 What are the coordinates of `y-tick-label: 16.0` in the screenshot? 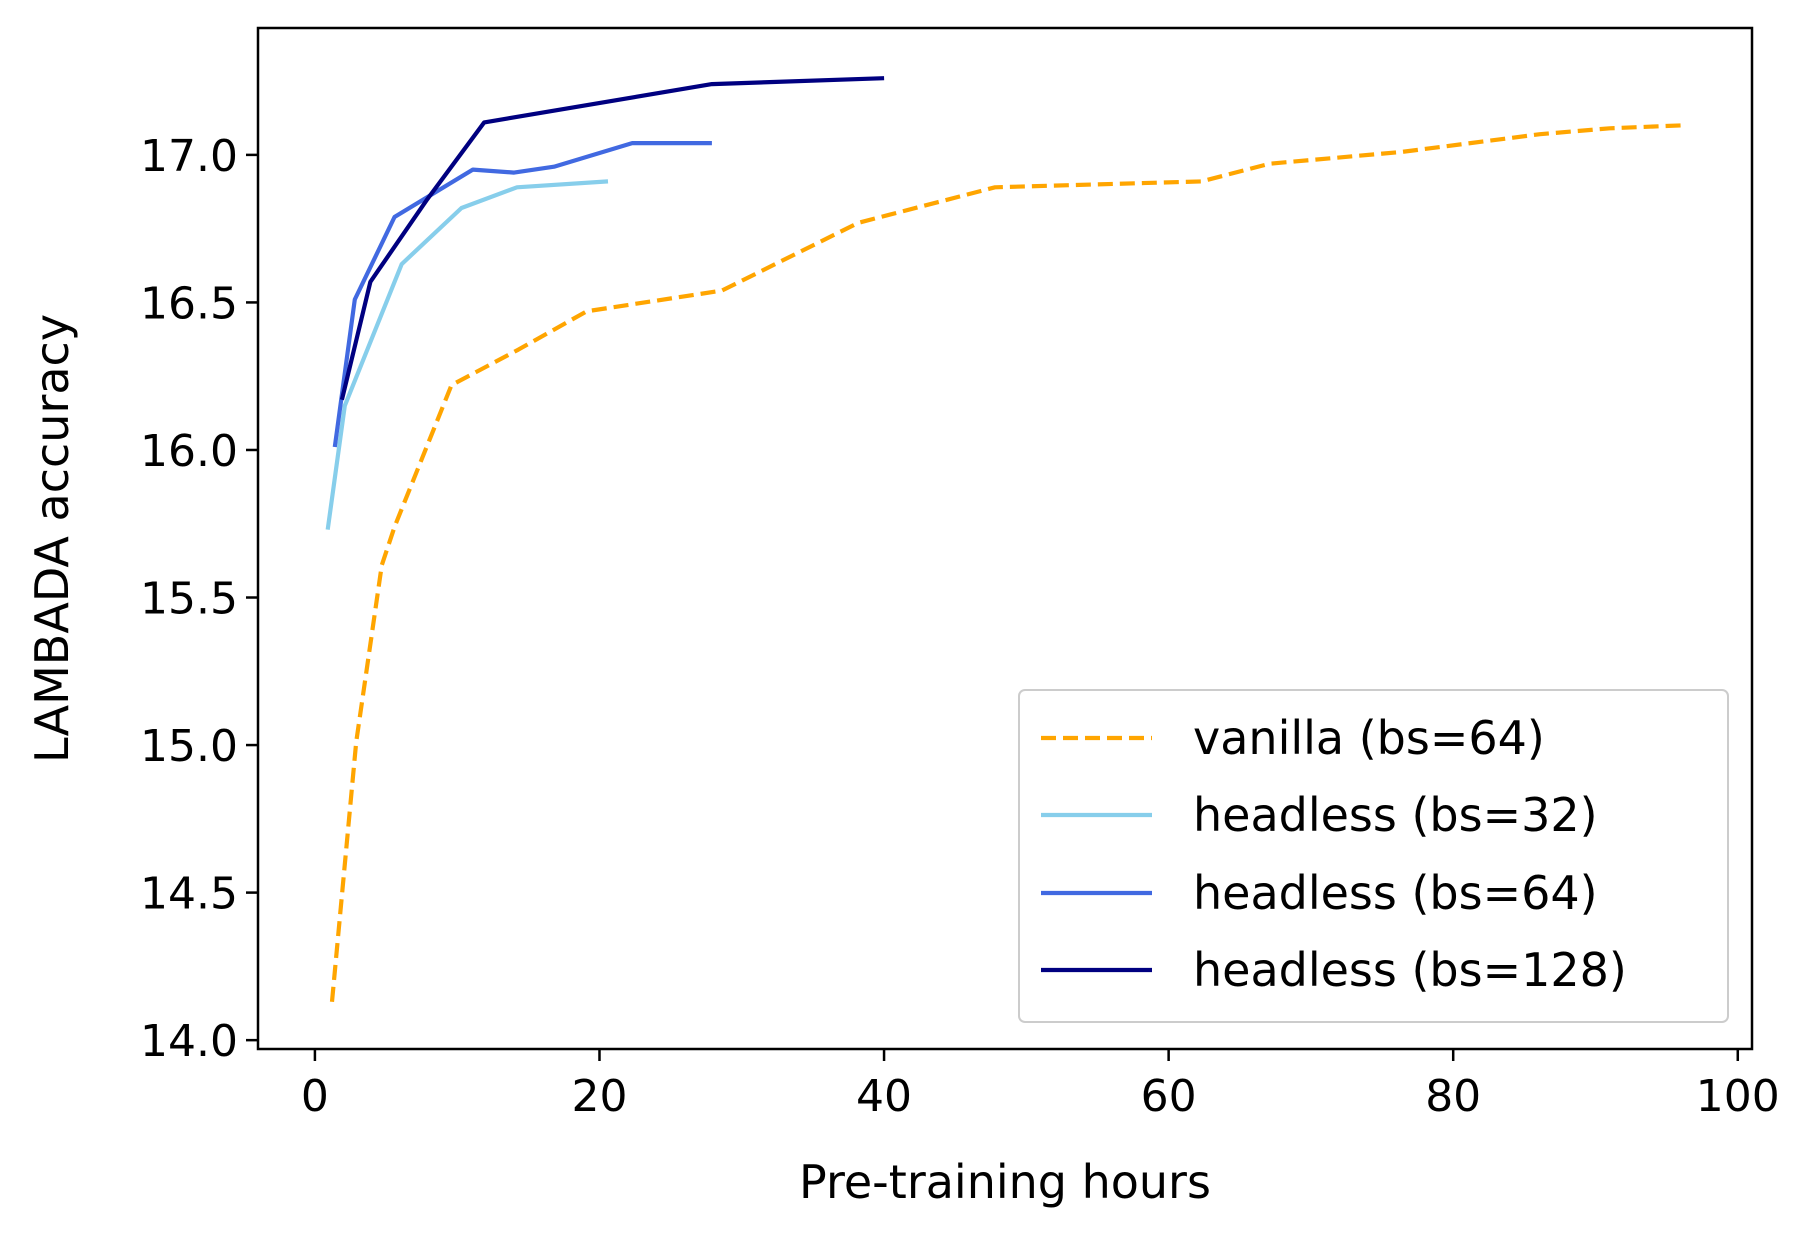 It's located at (189, 451).